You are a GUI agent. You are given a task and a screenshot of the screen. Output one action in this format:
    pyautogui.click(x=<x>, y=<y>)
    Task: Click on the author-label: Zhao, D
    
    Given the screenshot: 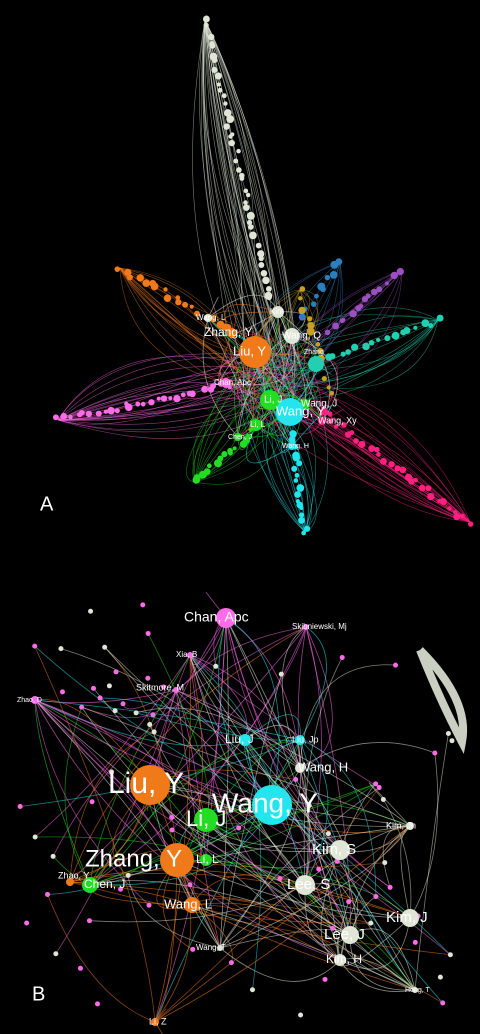 What is the action you would take?
    pyautogui.click(x=29, y=700)
    